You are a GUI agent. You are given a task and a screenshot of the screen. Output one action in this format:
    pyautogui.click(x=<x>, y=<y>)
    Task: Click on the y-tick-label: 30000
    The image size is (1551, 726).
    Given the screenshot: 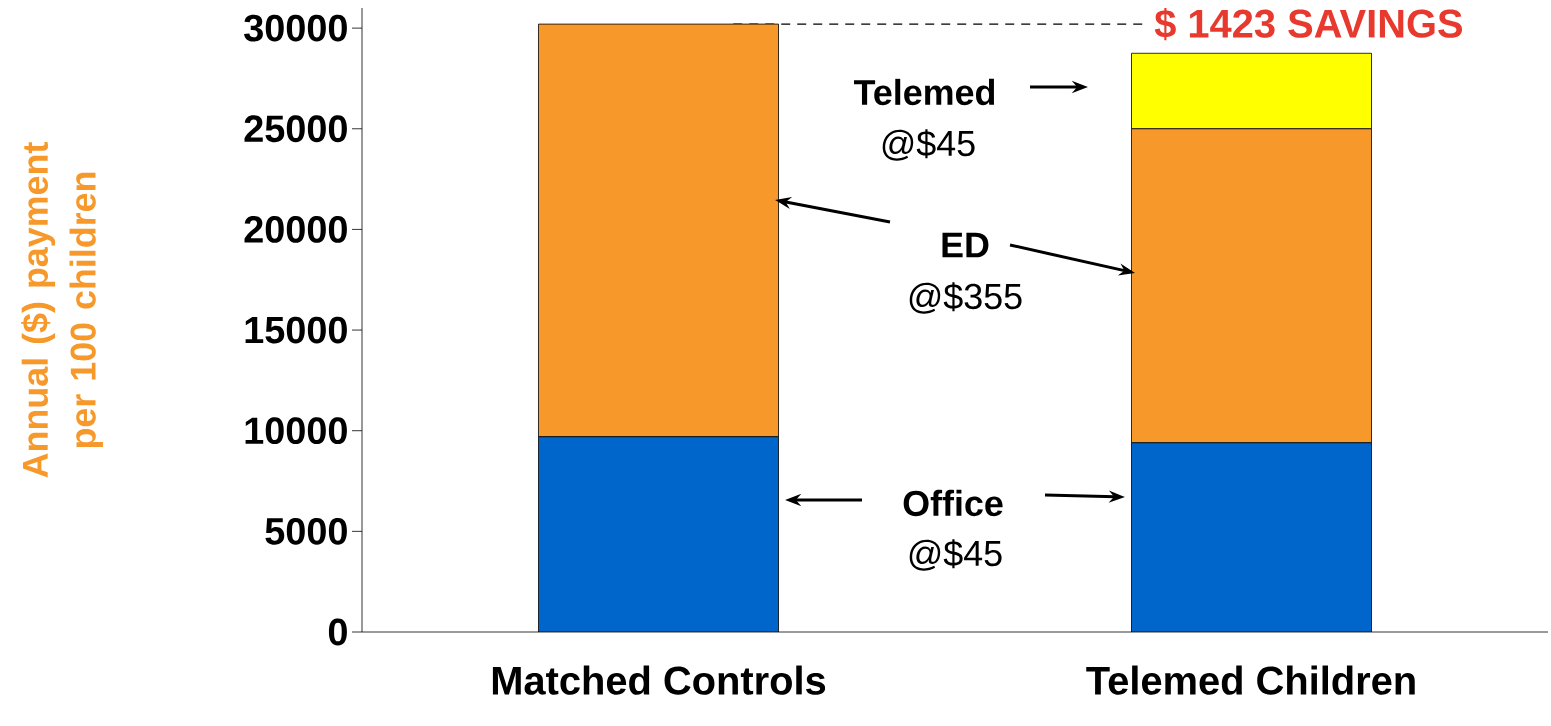 What is the action you would take?
    pyautogui.click(x=295, y=28)
    